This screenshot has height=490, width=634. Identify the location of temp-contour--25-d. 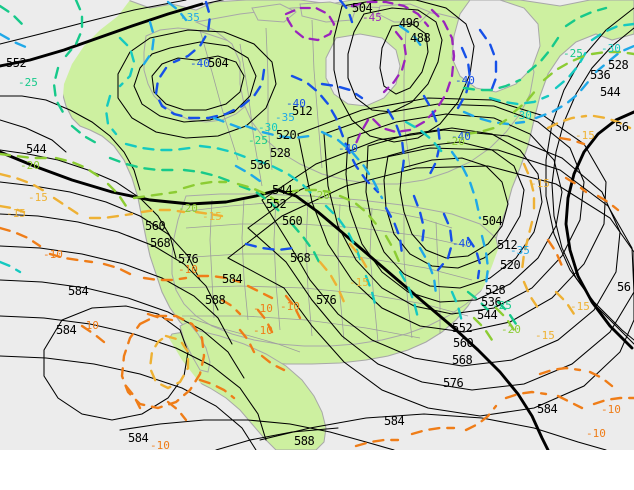
(142, 164).